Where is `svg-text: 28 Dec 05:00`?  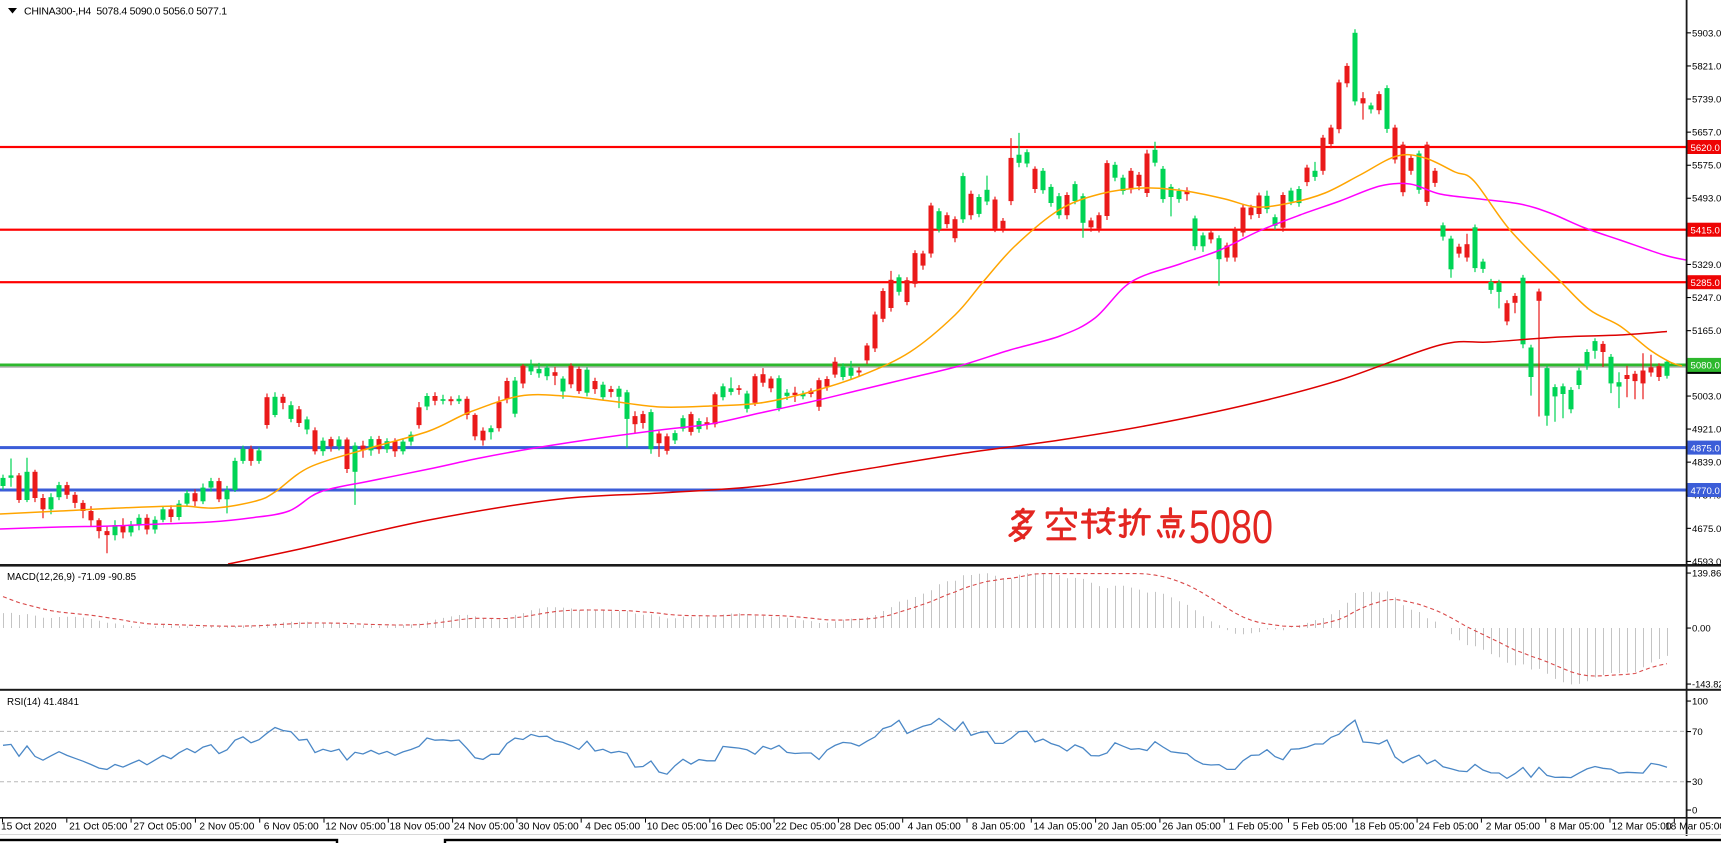
svg-text: 28 Dec 05:00 is located at coordinates (870, 827).